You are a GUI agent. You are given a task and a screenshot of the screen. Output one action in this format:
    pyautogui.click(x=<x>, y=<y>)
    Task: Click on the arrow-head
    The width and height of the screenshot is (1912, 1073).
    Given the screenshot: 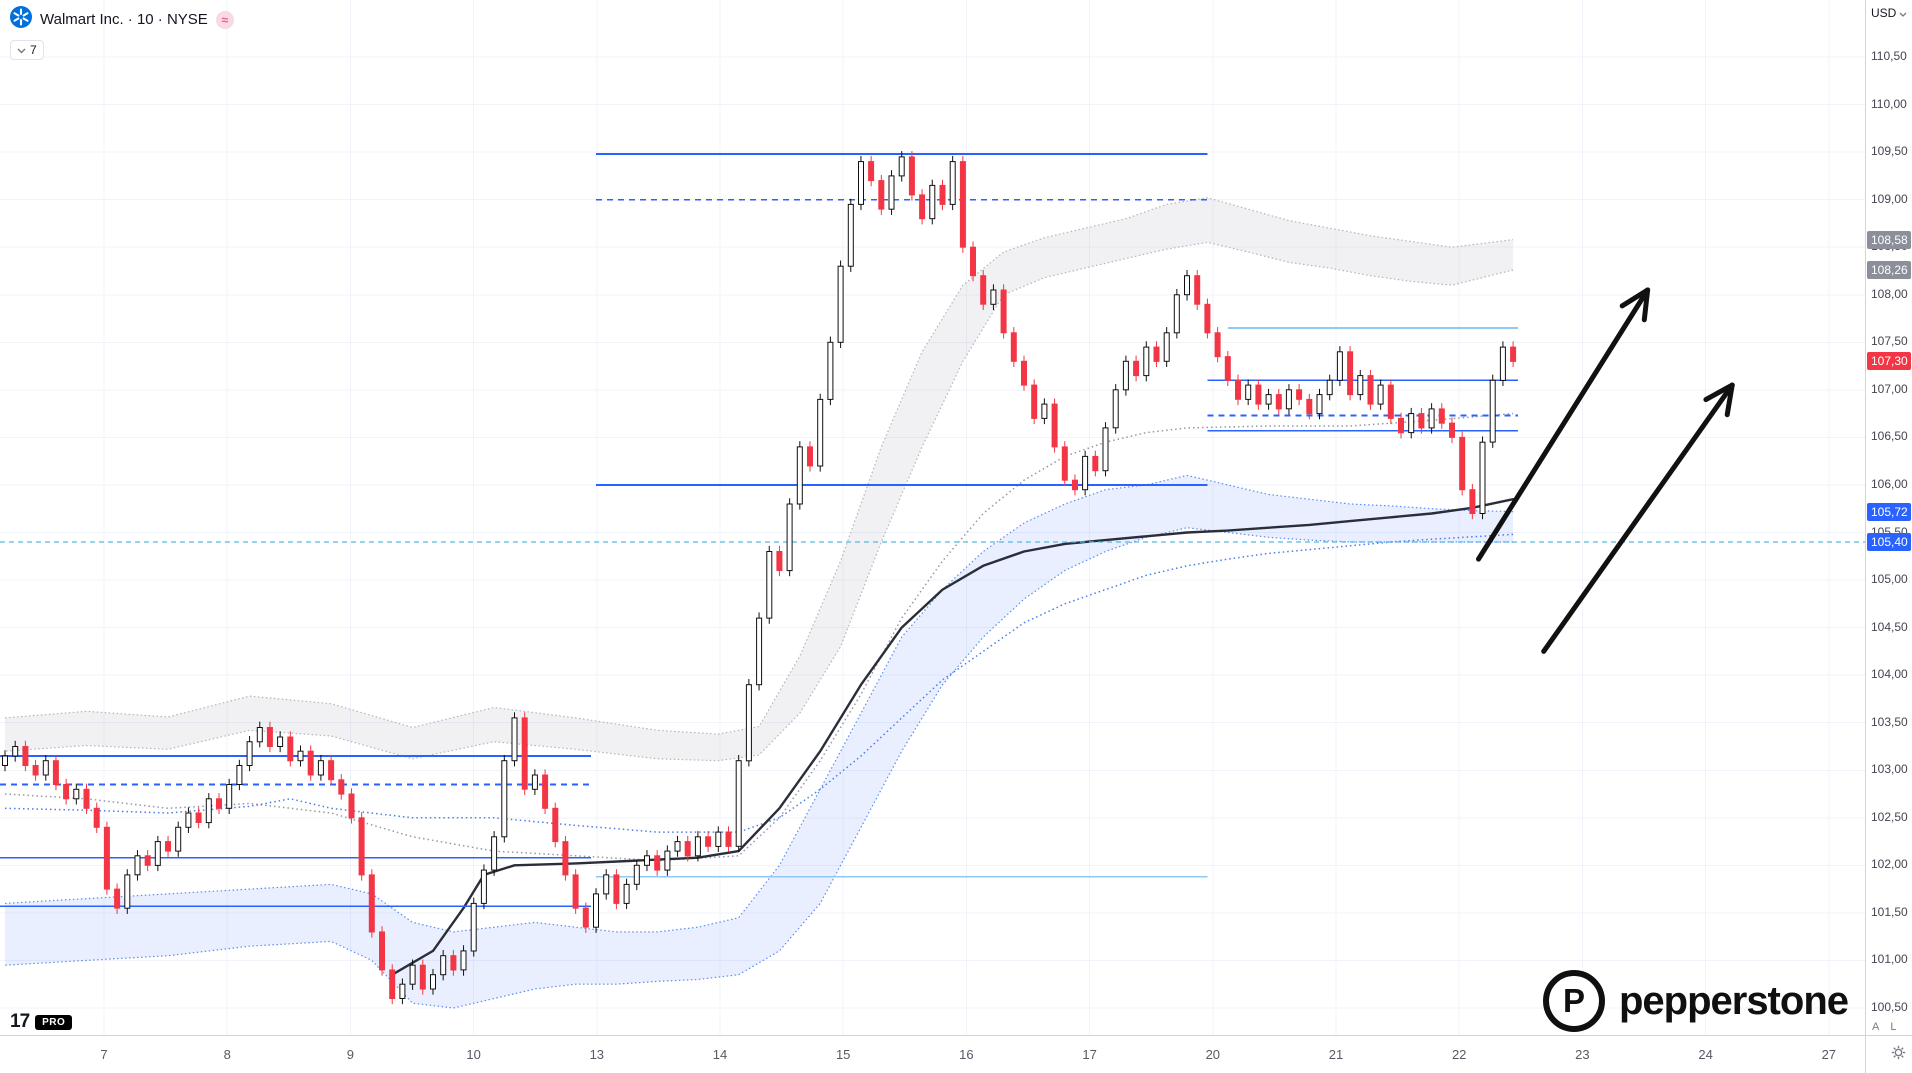 What is the action you would take?
    pyautogui.click(x=1635, y=298)
    